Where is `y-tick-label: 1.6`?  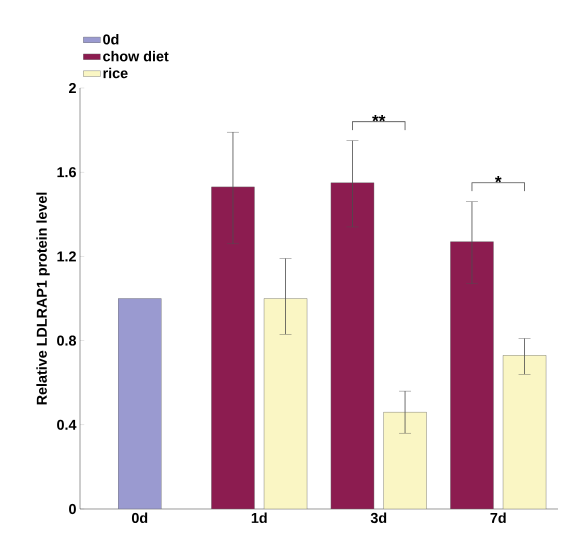 y-tick-label: 1.6 is located at coordinates (66, 172).